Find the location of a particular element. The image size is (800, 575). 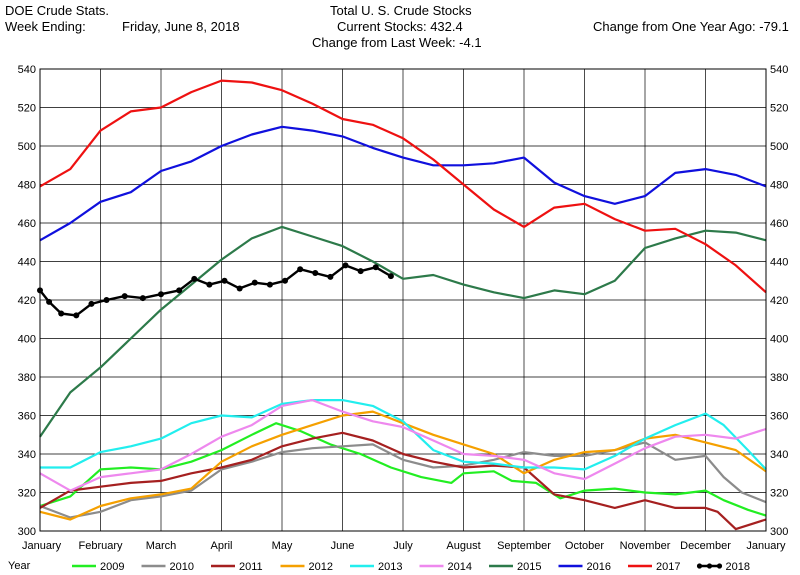

change-last-week: Change from Last Week: -4.1 is located at coordinates (397, 42).